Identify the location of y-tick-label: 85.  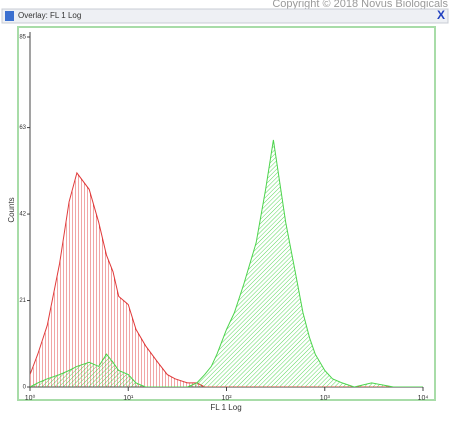
(22, 38).